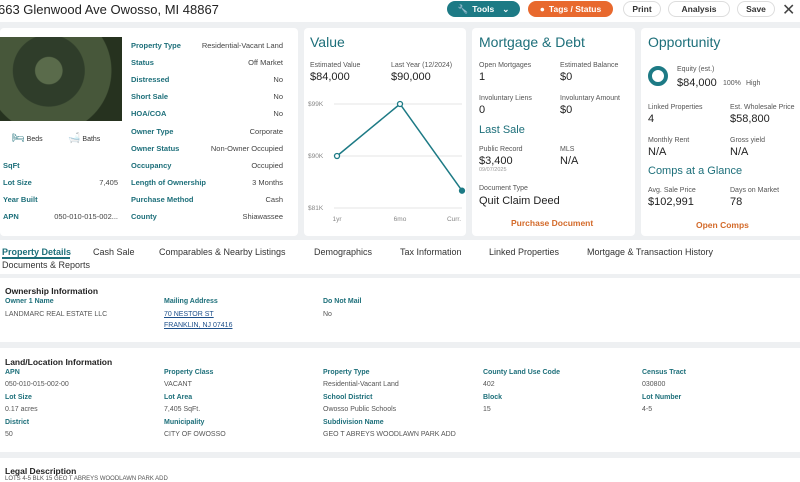  What do you see at coordinates (11, 216) in the screenshot?
I see `apn-label: APN` at bounding box center [11, 216].